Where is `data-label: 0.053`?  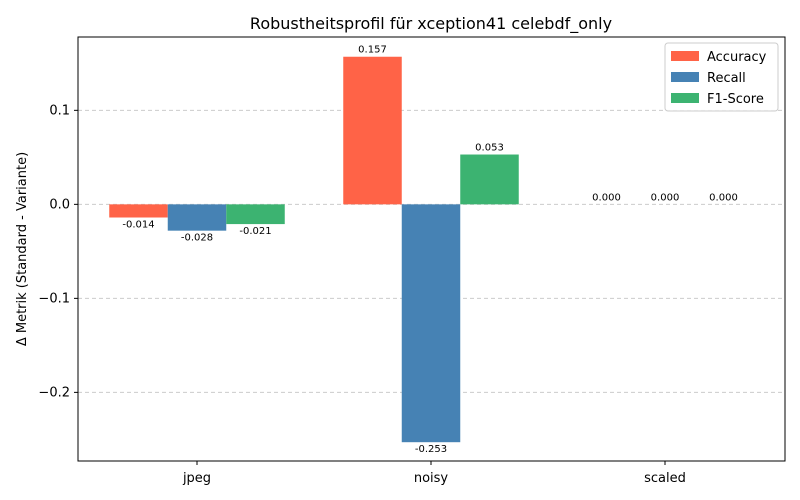 data-label: 0.053 is located at coordinates (489, 148).